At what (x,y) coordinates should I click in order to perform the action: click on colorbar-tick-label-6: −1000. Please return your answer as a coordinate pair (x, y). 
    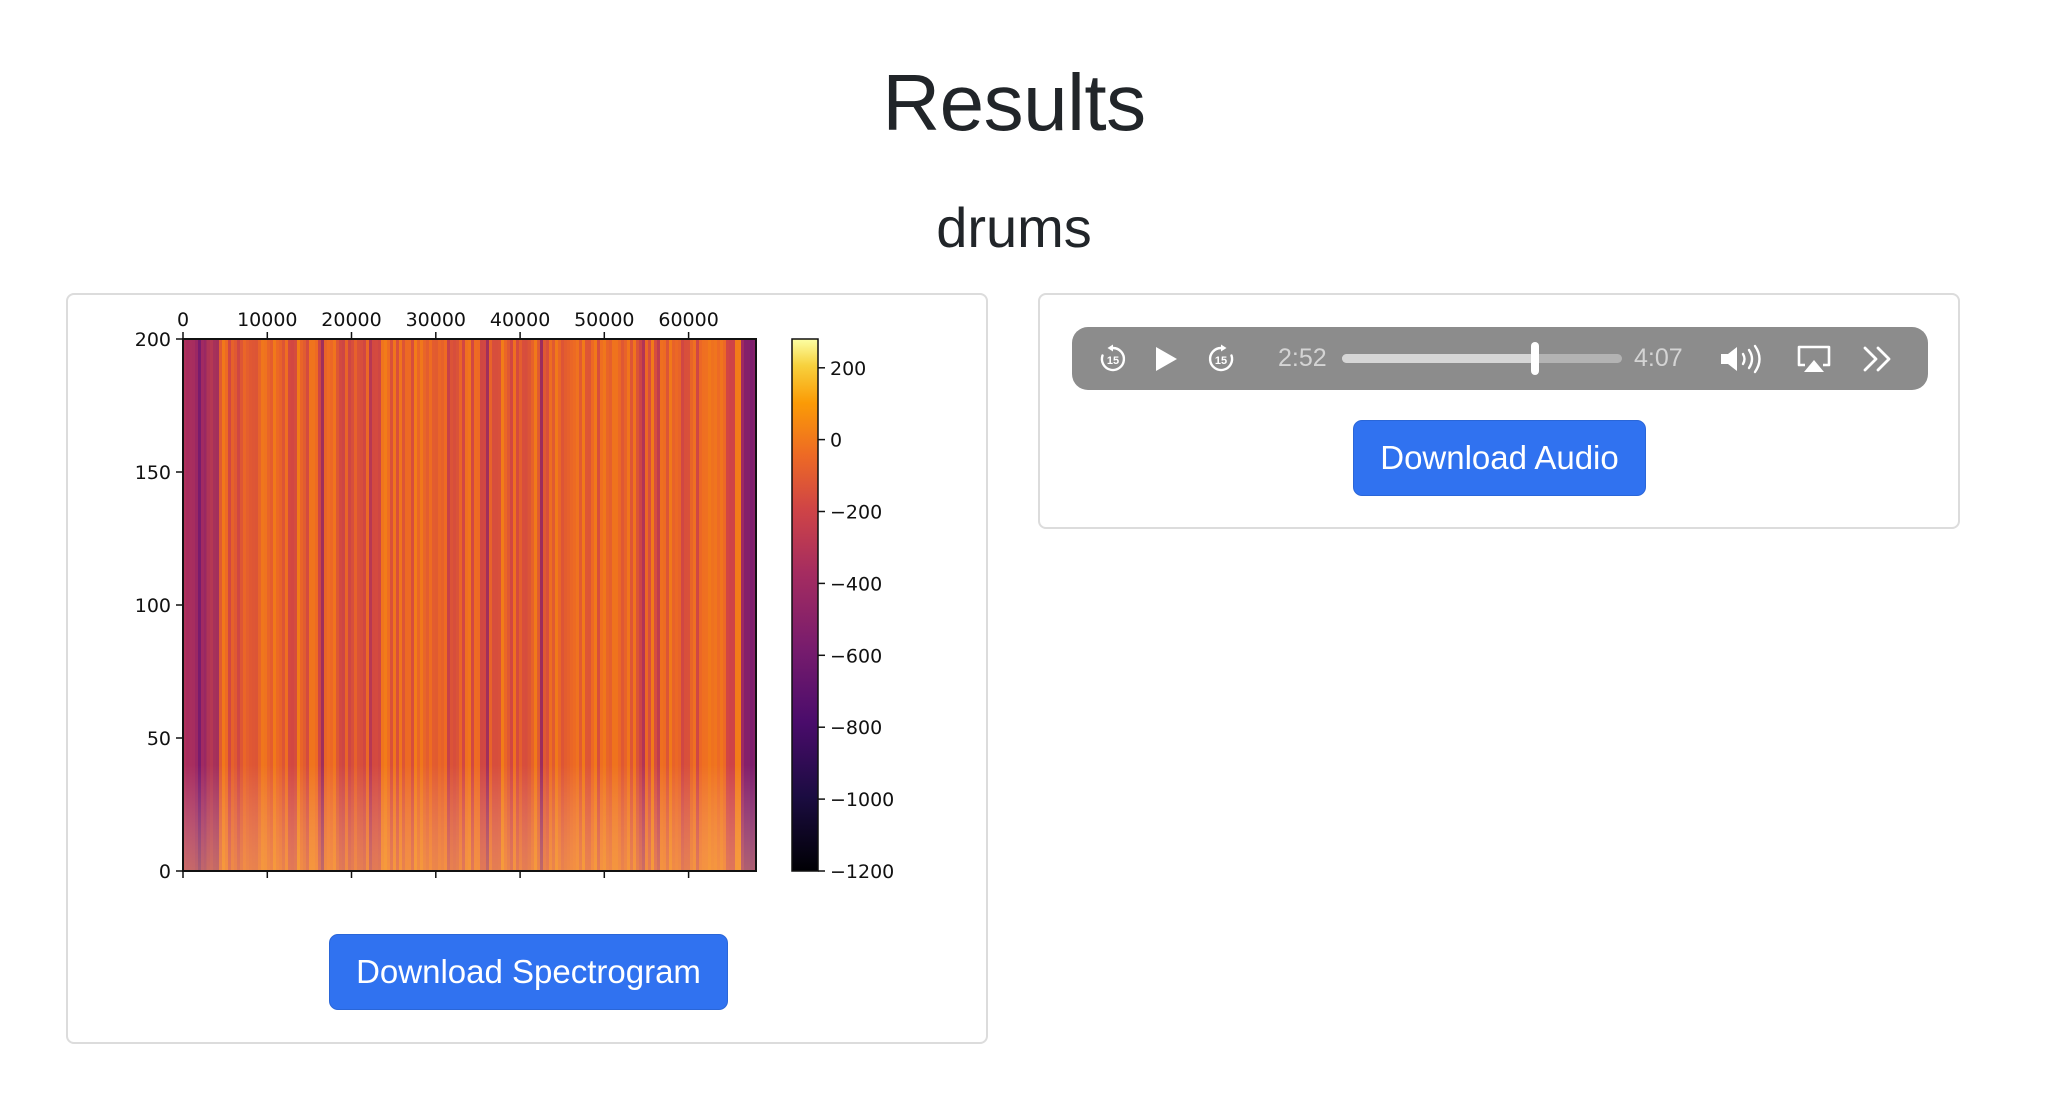
    Looking at the image, I should click on (862, 800).